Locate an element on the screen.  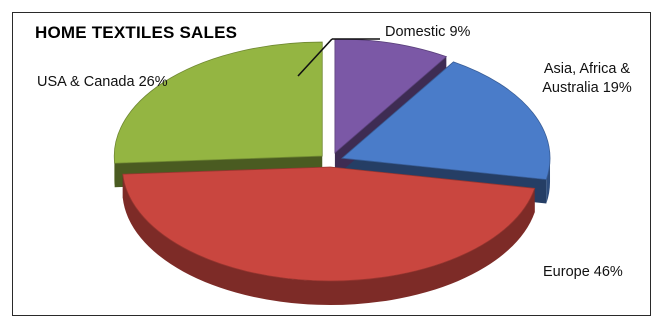
chart-title: HOME TEXTILES SALES is located at coordinates (136, 32).